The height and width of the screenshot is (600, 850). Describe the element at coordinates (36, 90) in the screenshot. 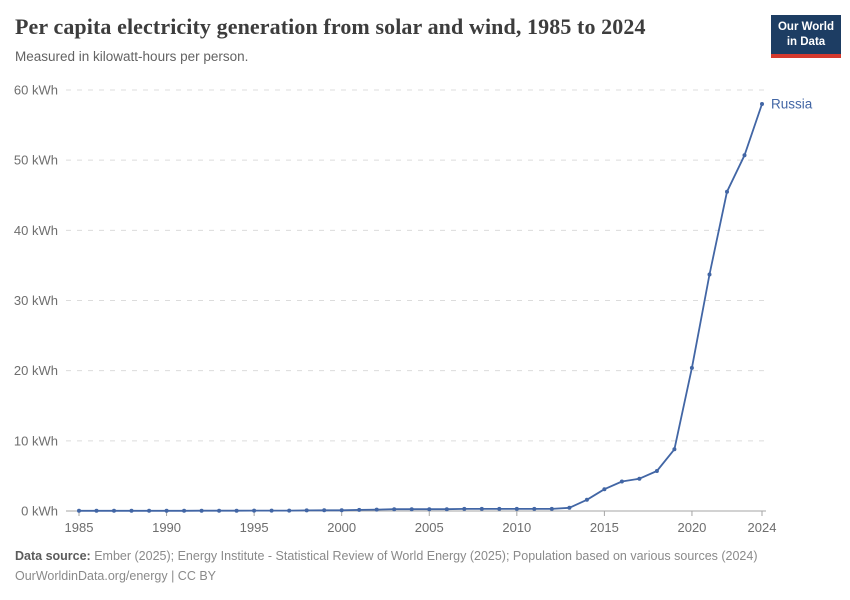

I see `y-tick-label: 60 kWh` at that location.